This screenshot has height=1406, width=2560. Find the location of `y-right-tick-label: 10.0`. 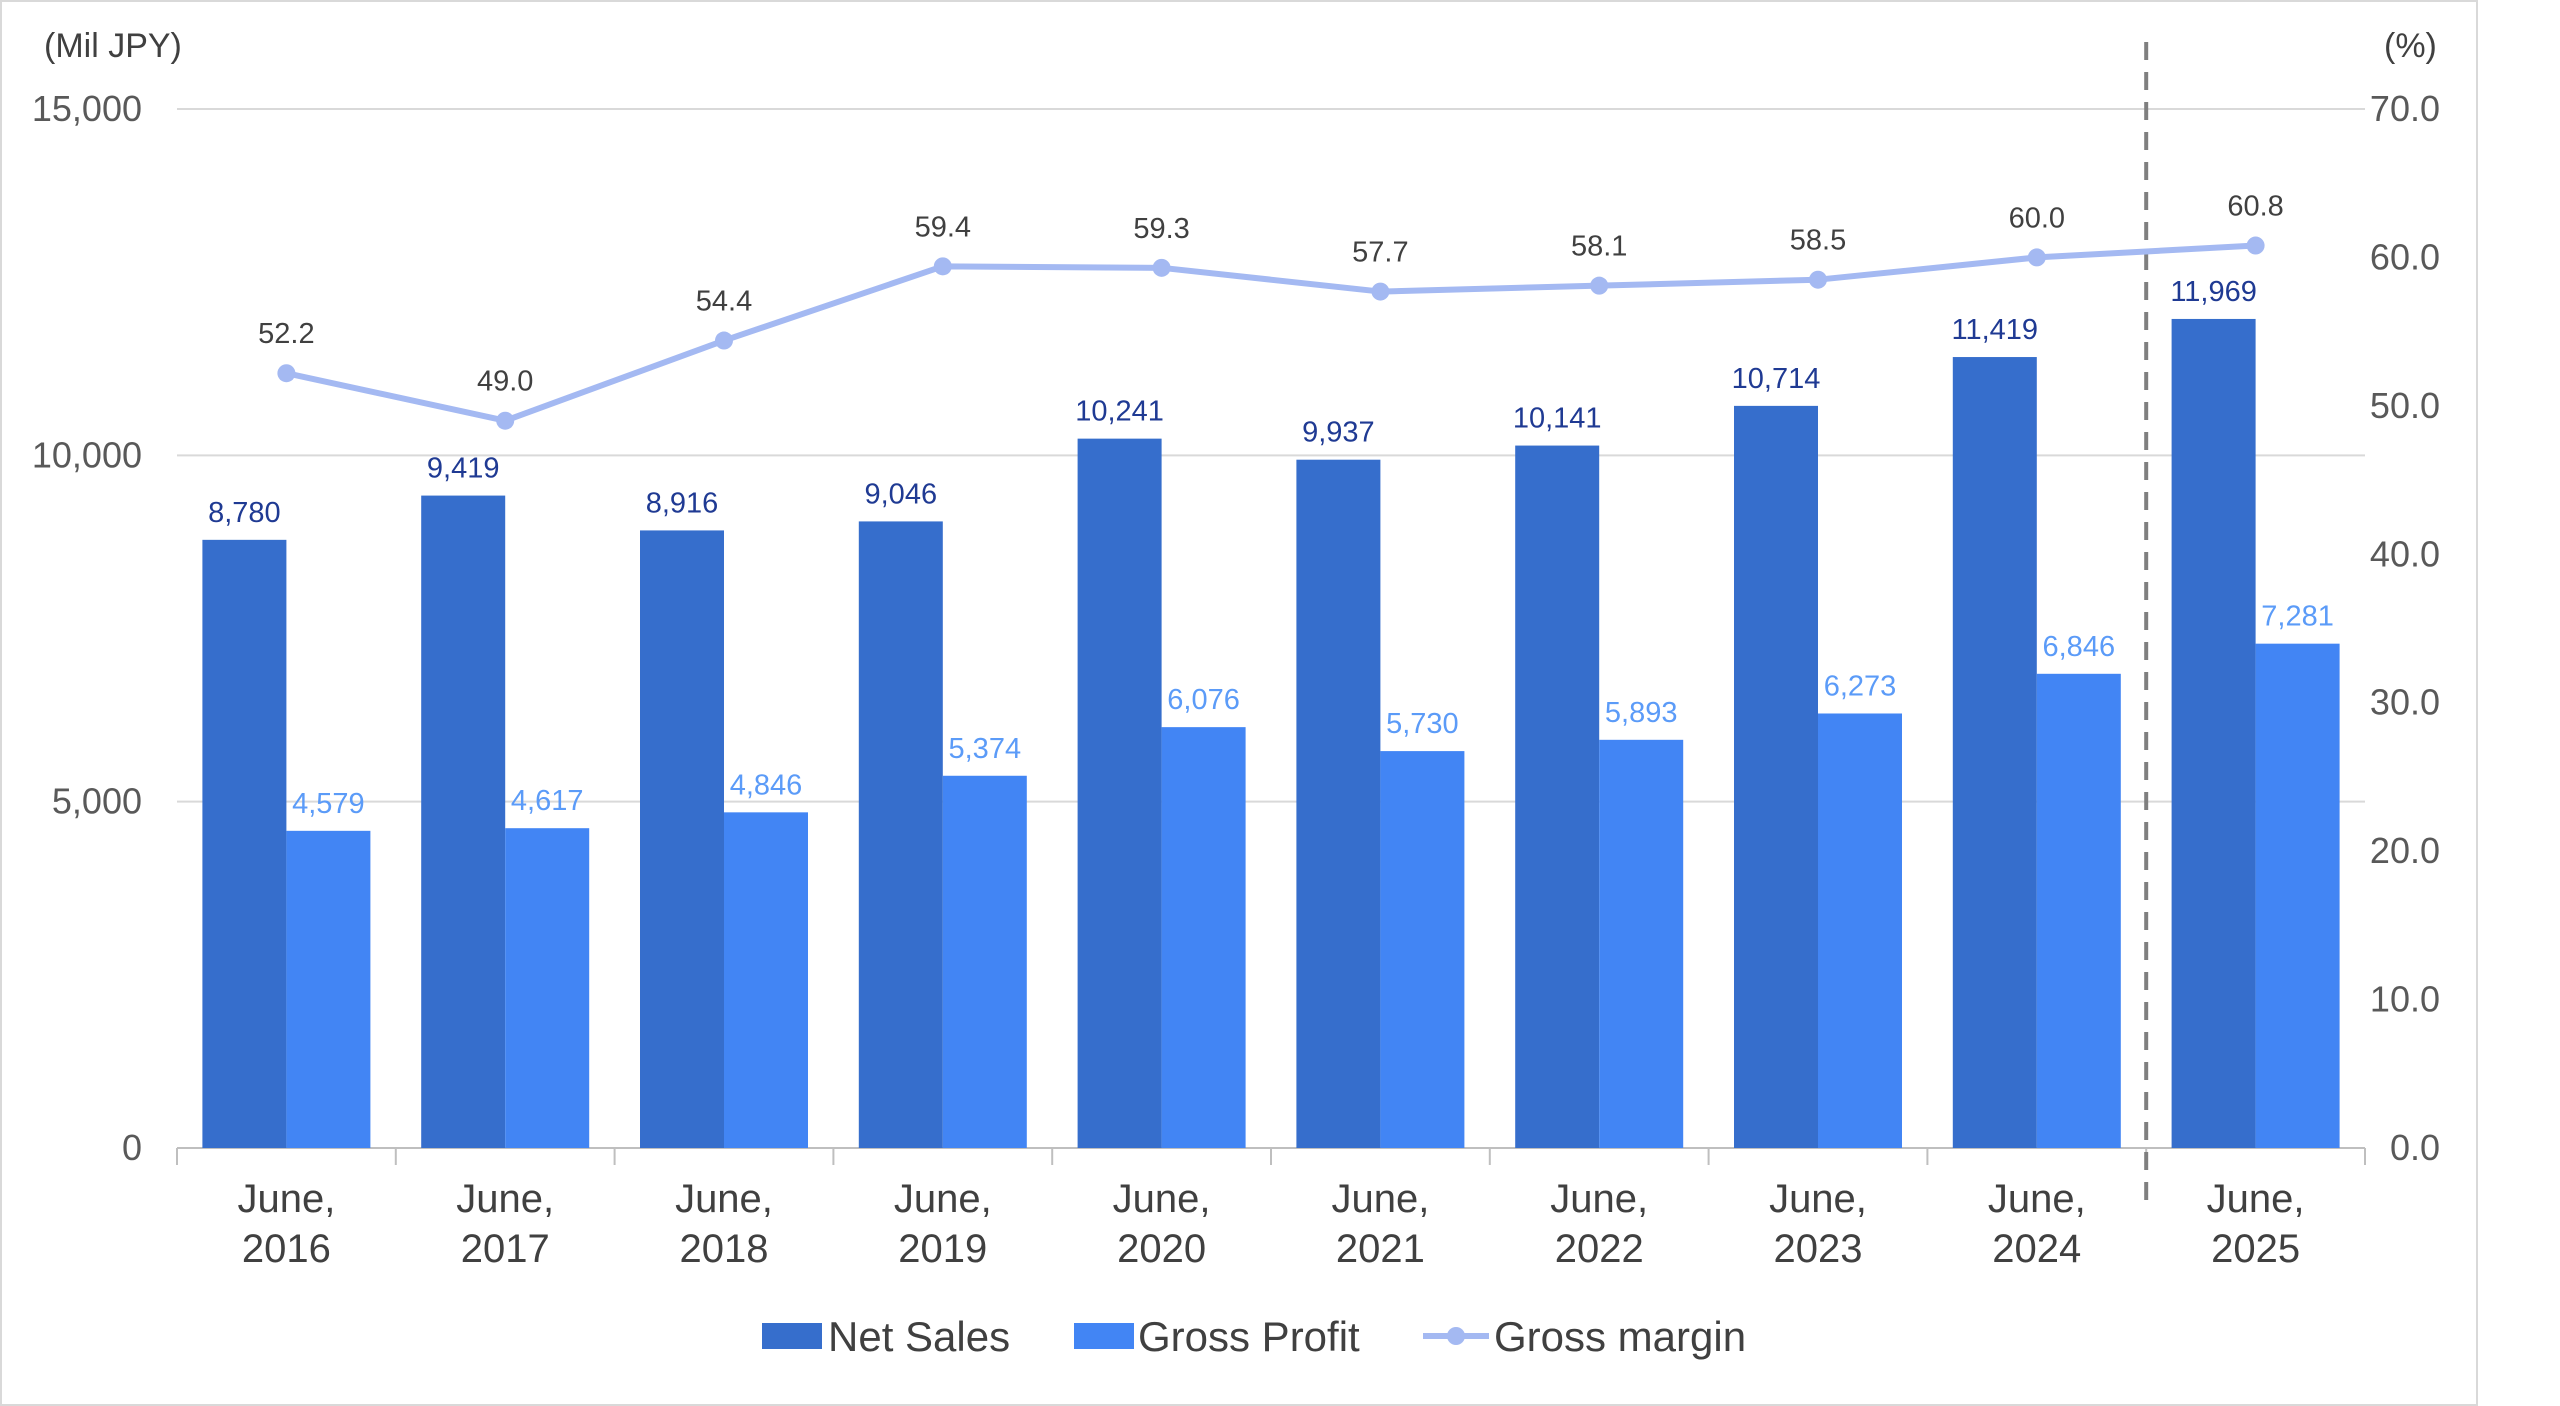

y-right-tick-label: 10.0 is located at coordinates (2405, 999).